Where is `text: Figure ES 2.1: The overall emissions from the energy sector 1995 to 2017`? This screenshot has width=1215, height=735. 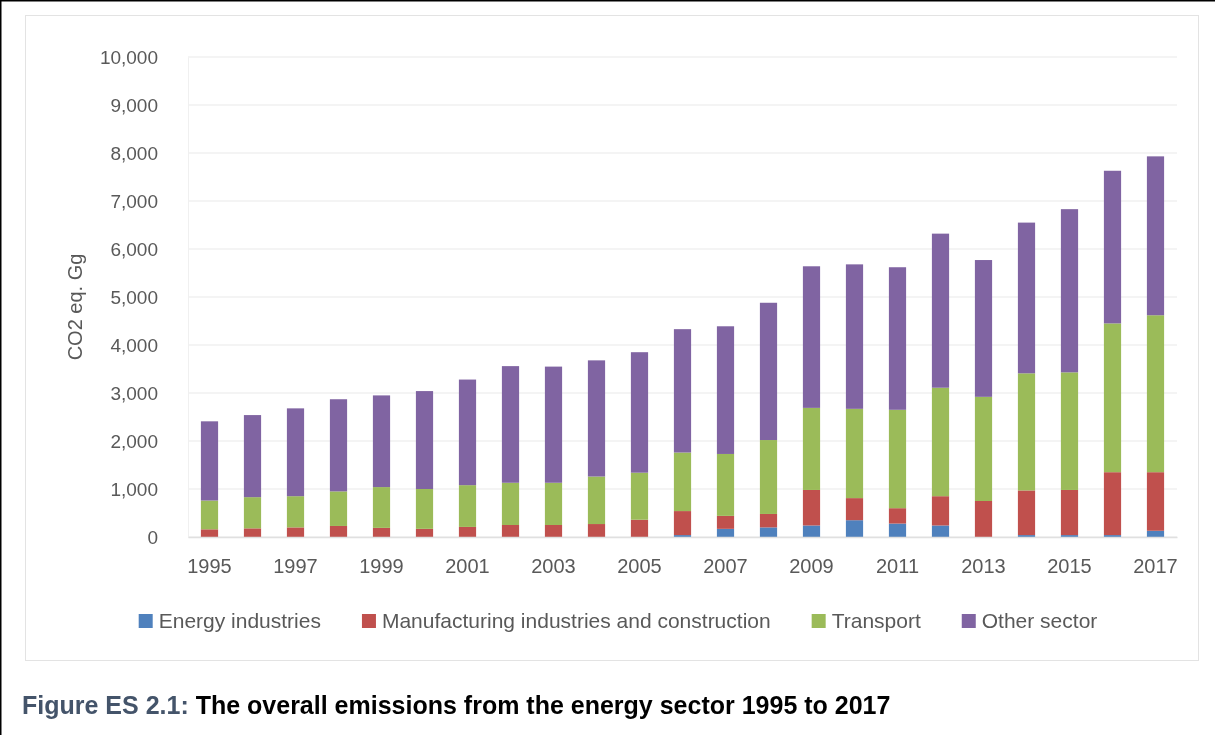
text: Figure ES 2.1: The overall emissions from the energy sector 1995 to 2017 is located at coordinates (456, 705).